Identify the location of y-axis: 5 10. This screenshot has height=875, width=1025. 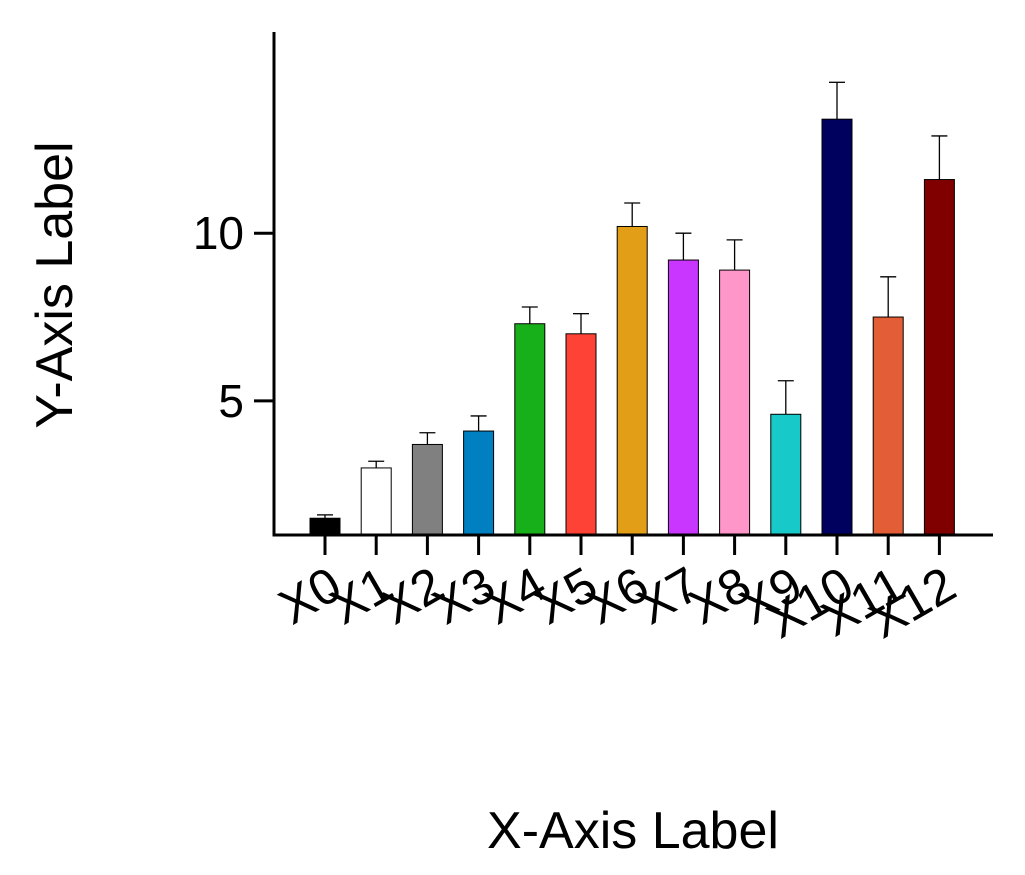
(234, 284).